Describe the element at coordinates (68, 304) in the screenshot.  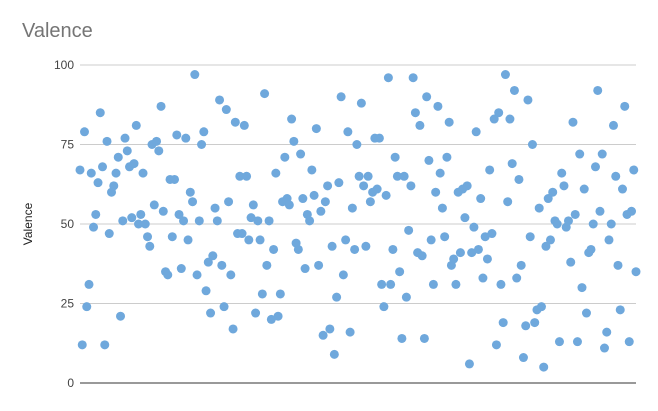
I see `y-tick-label: 25` at that location.